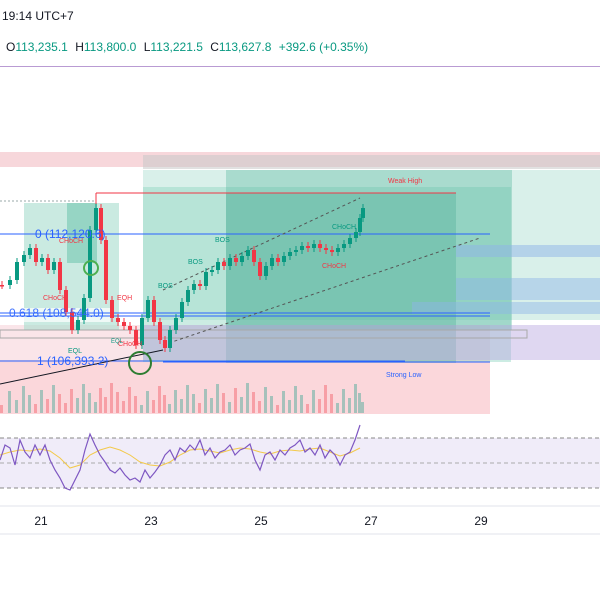 The width and height of the screenshot is (600, 600). I want to click on price-change: +392.6 (+0.35%), so click(323, 47).